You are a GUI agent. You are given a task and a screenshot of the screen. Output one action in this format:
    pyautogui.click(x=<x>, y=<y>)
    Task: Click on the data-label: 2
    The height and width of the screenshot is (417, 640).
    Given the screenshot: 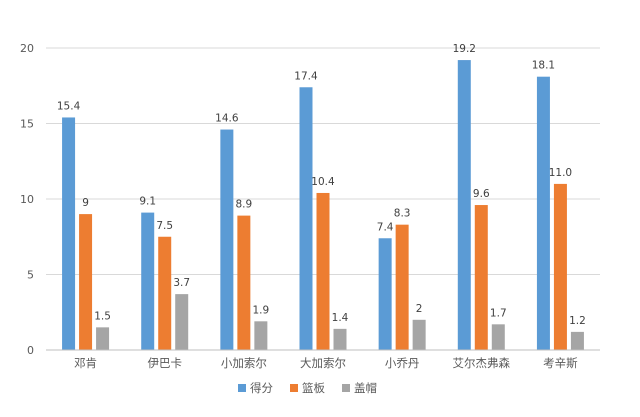 What is the action you would take?
    pyautogui.click(x=419, y=309)
    